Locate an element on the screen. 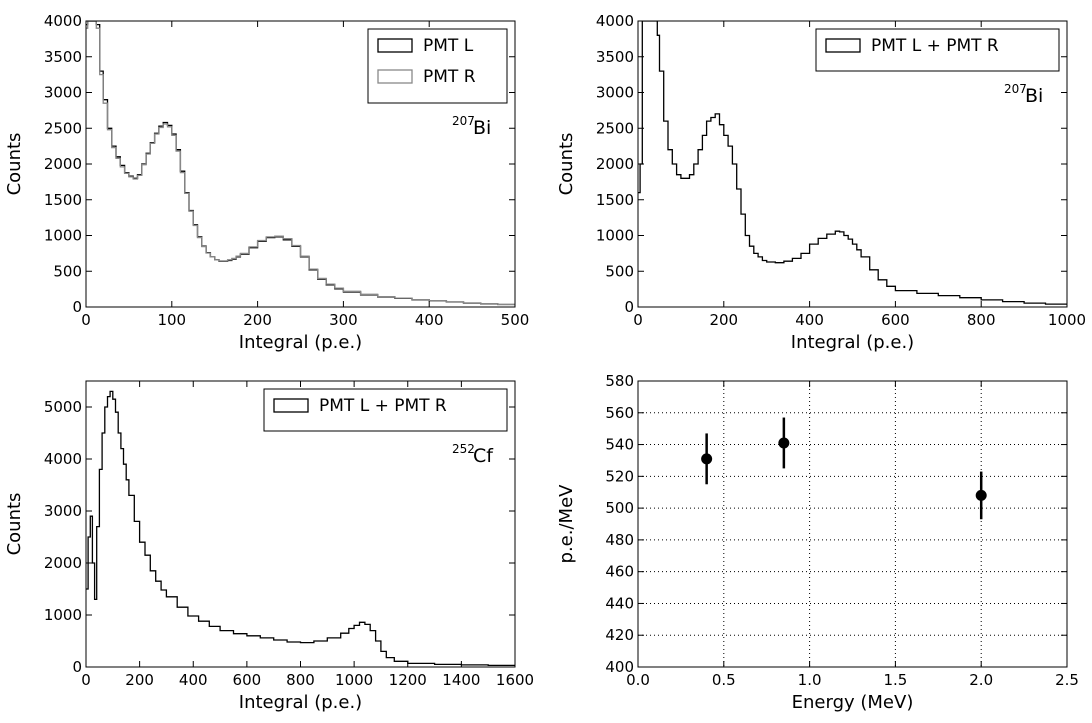  x-tick-label: 1600 is located at coordinates (515, 680).